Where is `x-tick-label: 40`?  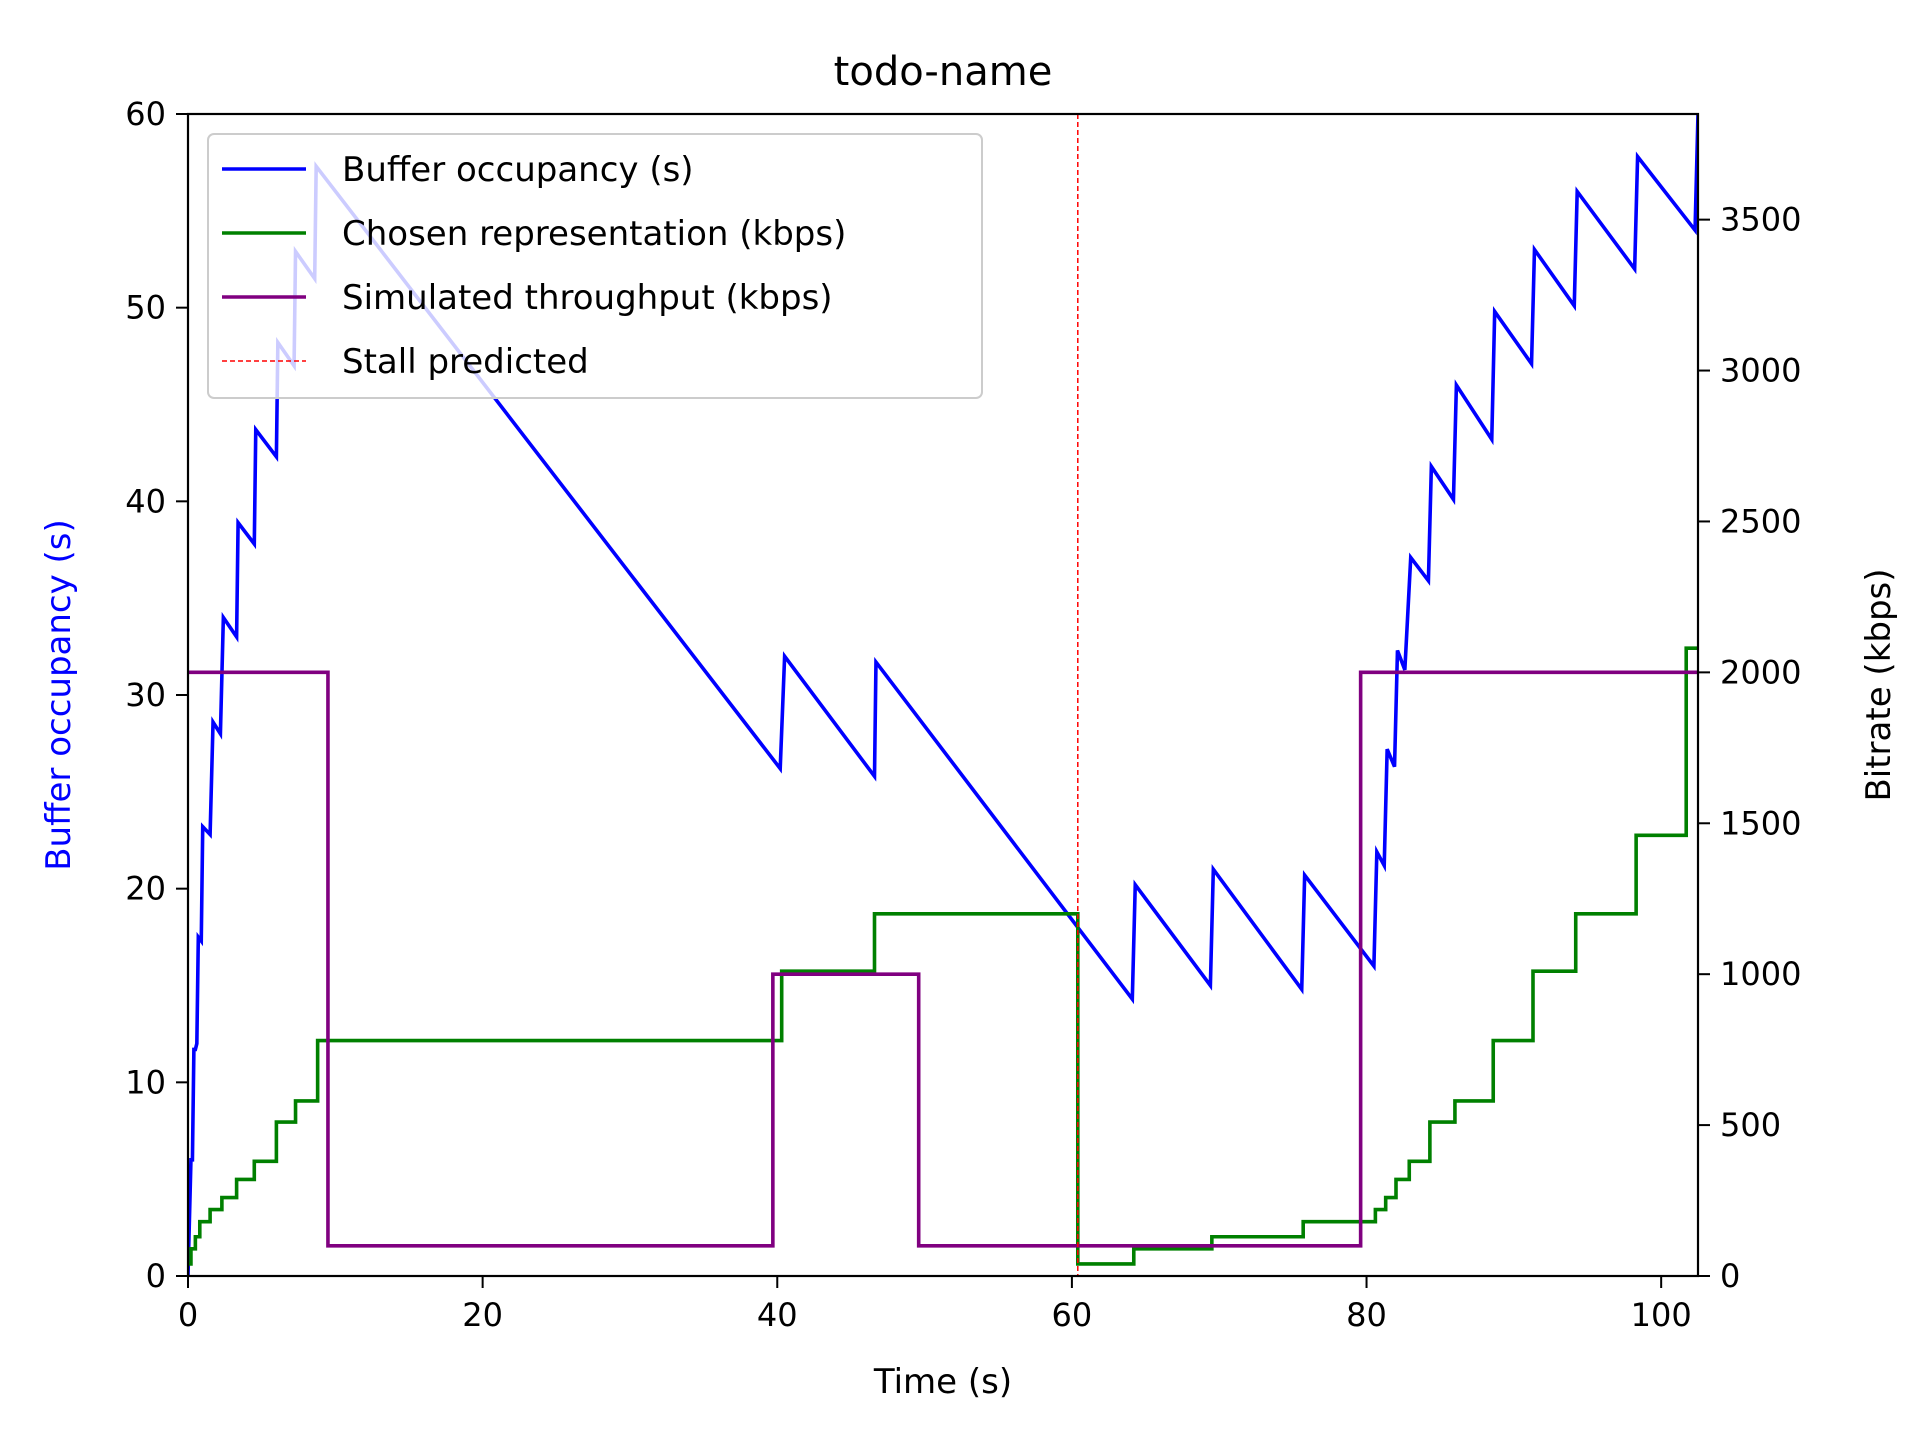
x-tick-label: 40 is located at coordinates (777, 1315).